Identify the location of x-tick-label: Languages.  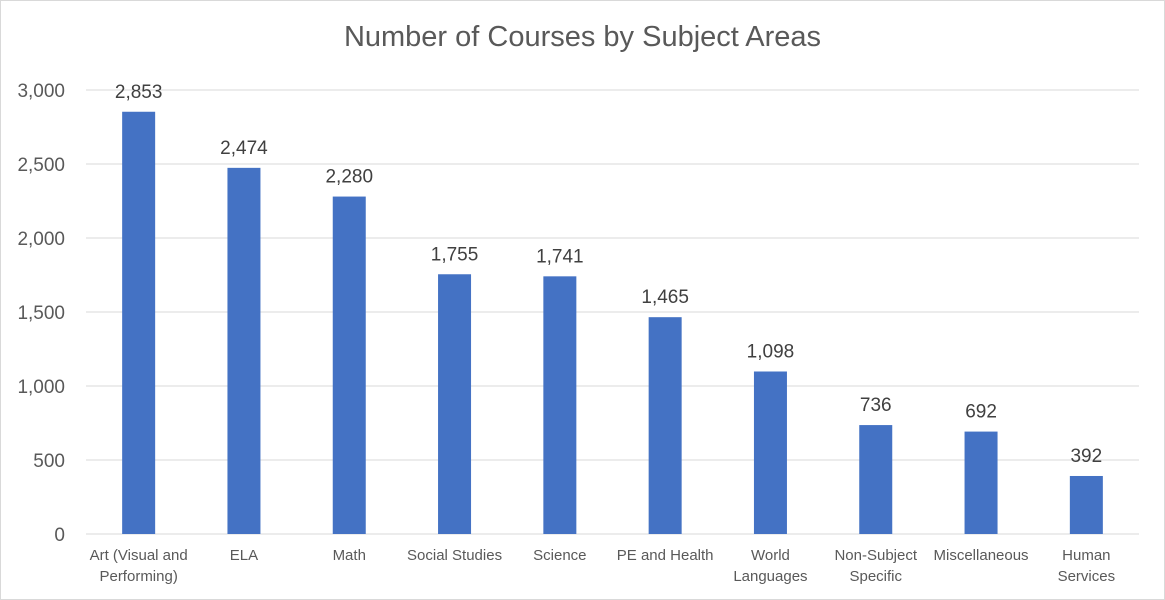
(770, 576).